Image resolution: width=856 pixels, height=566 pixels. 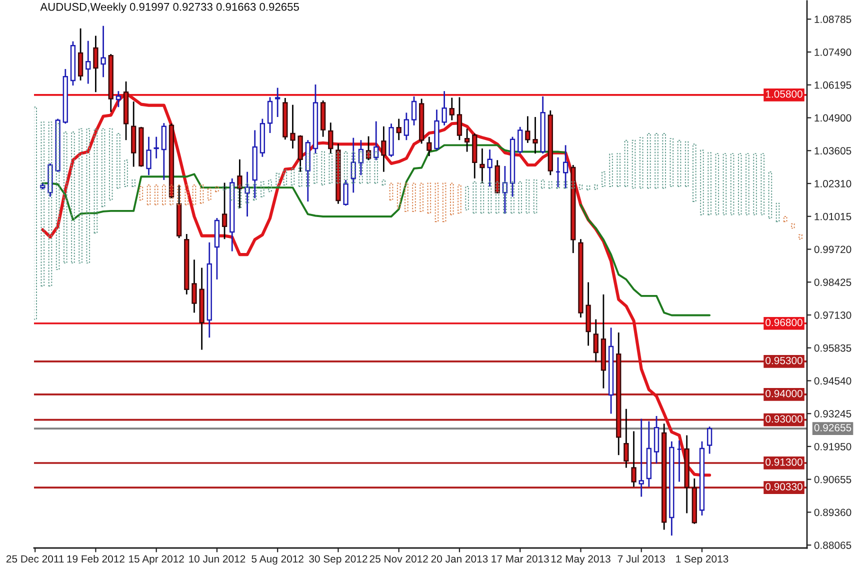 I want to click on y-tick-label: 1.08785, so click(x=833, y=20).